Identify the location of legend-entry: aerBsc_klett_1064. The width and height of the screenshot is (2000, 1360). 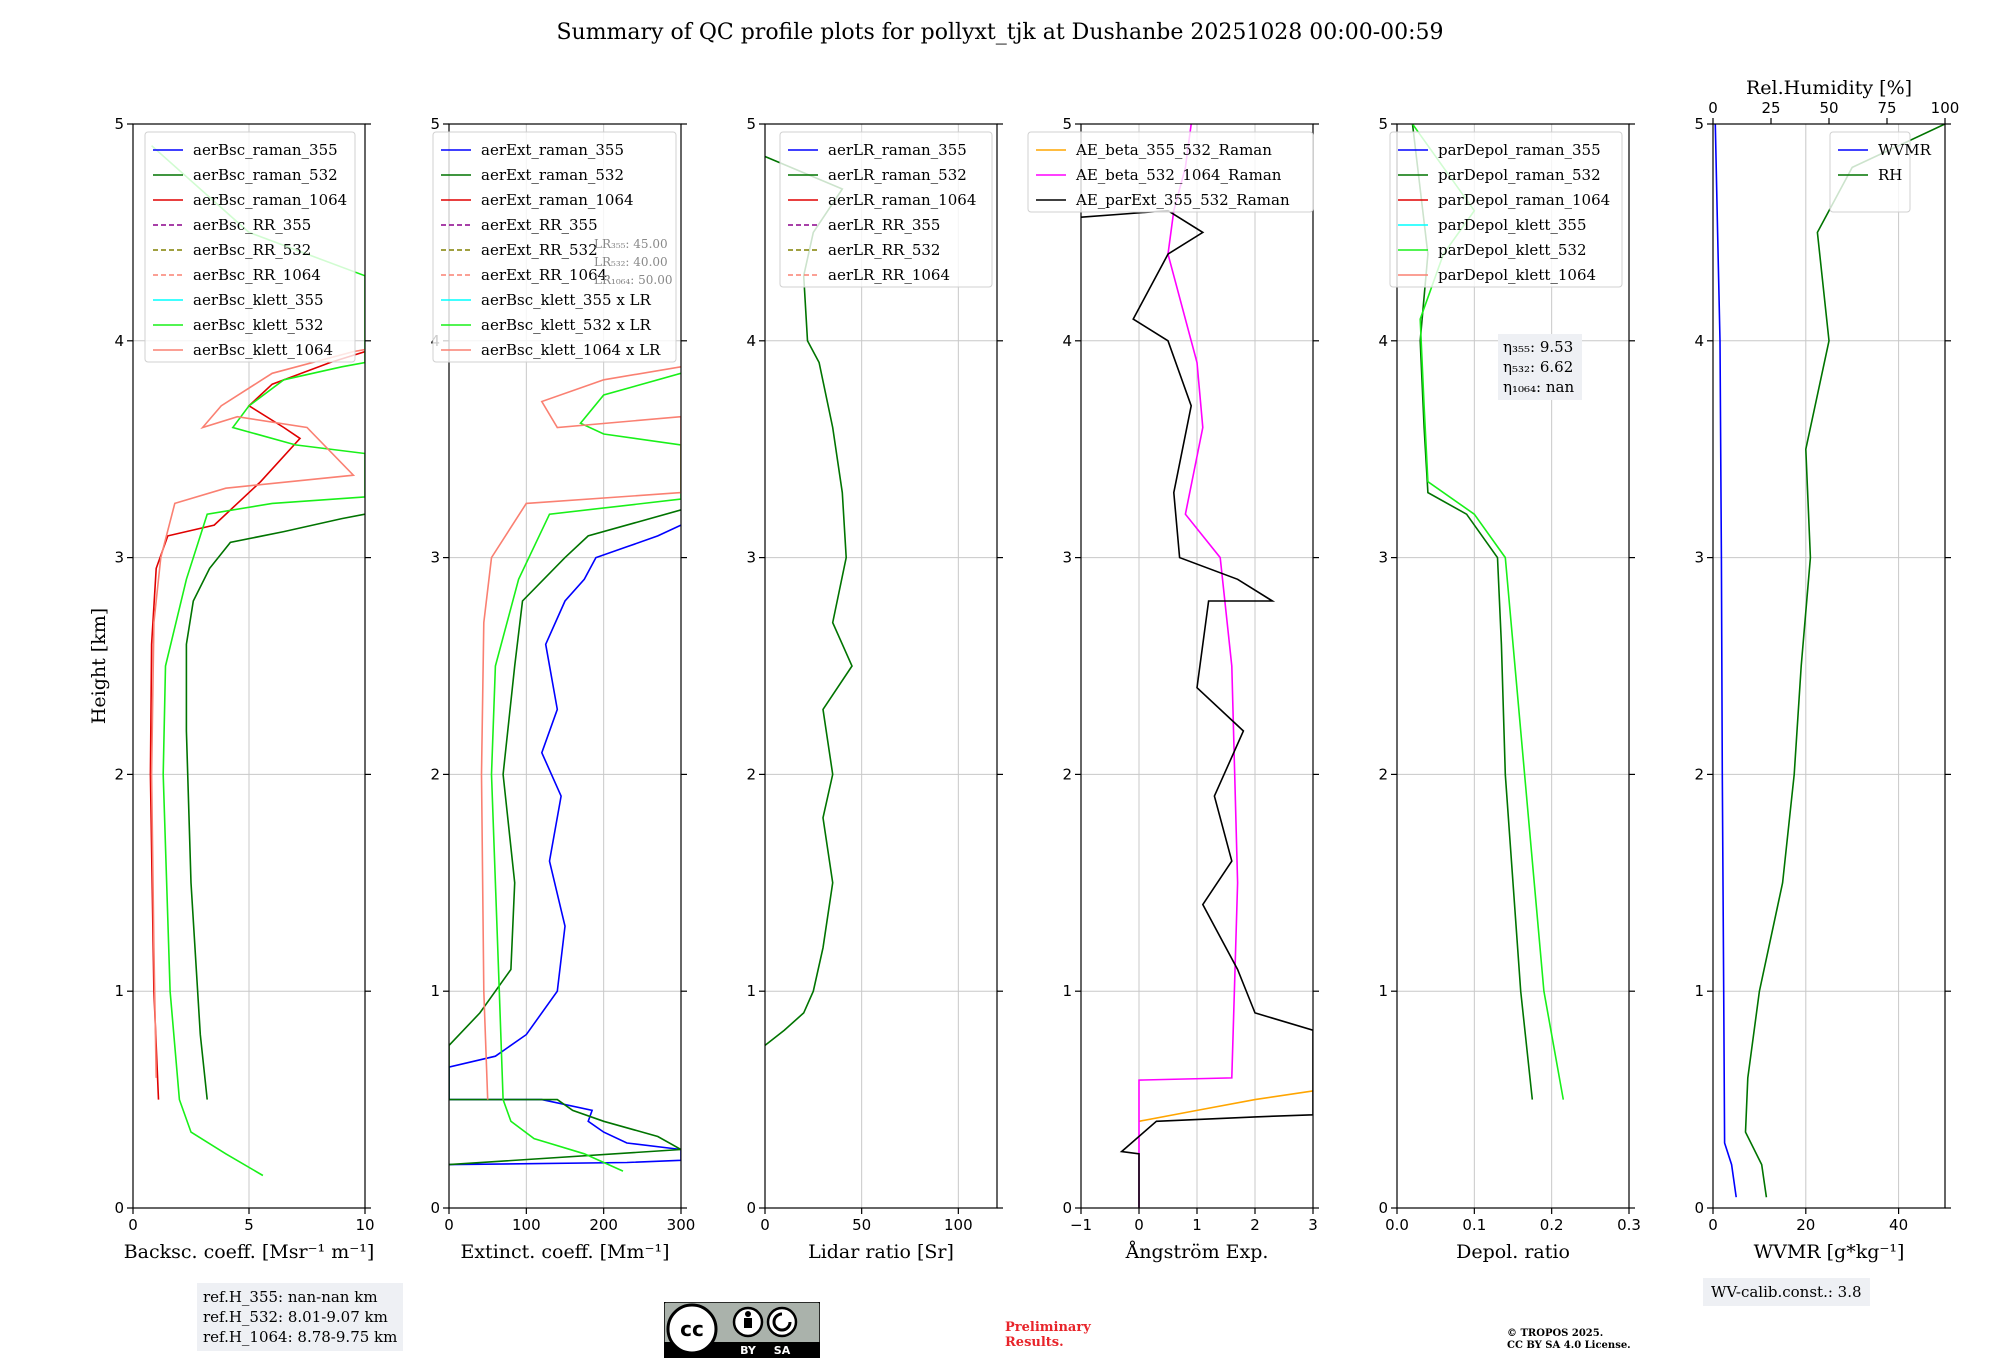
(263, 350).